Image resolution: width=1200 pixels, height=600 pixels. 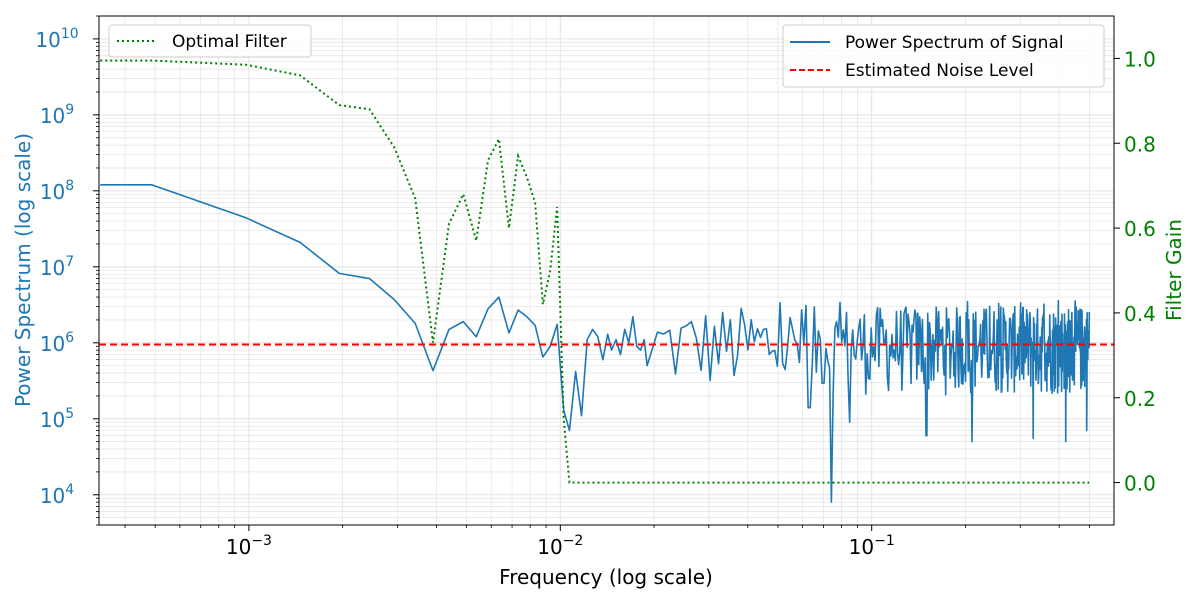 What do you see at coordinates (261, 541) in the screenshot?
I see `x-tick-label-exponent: −3` at bounding box center [261, 541].